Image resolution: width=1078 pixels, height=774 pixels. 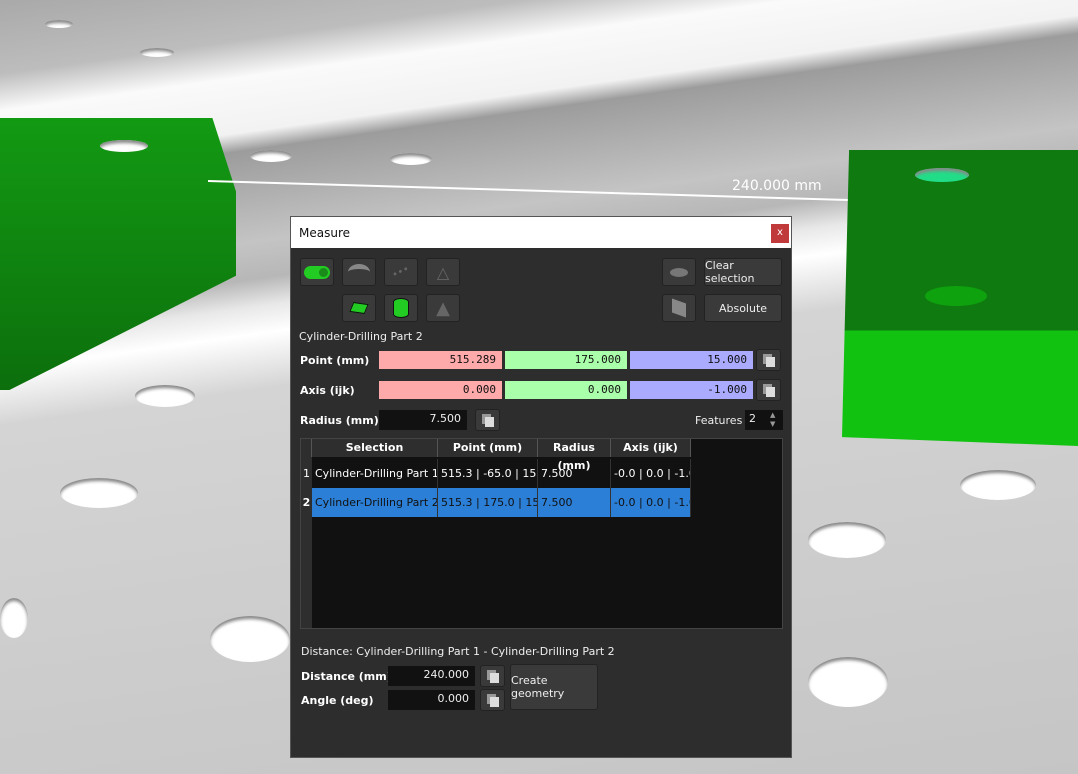 I want to click on selected-feature-label: Cylinder-Drilling Part 2, so click(x=361, y=336).